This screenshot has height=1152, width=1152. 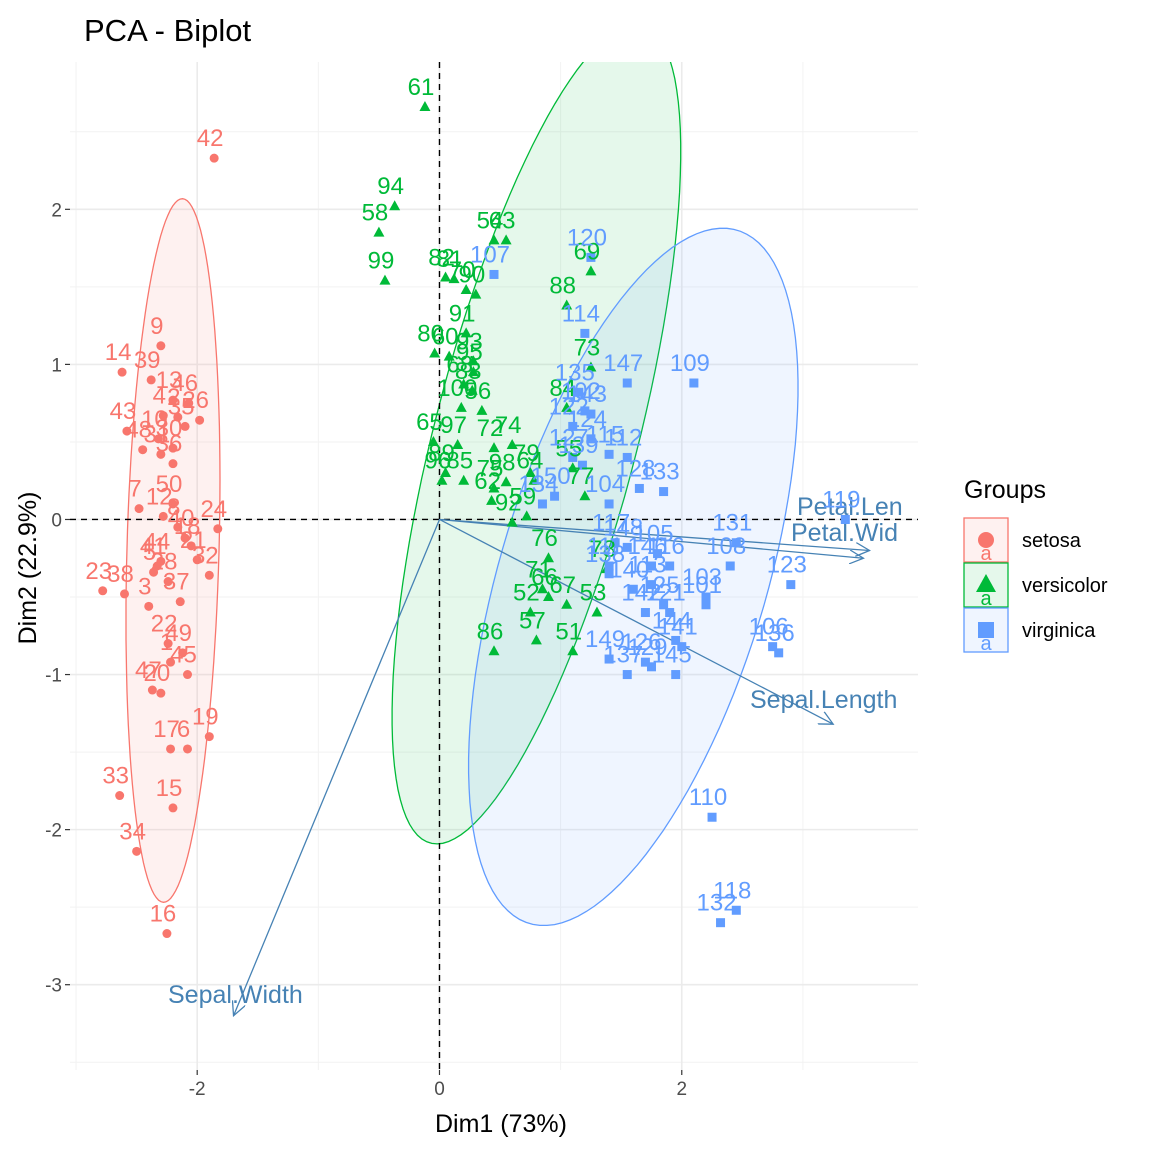 What do you see at coordinates (147, 360) in the screenshot?
I see `point-label-39: 39` at bounding box center [147, 360].